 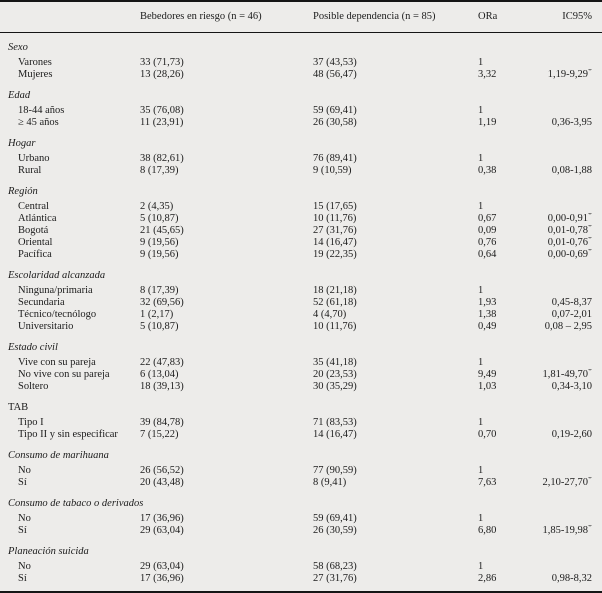 What do you see at coordinates (335, 206) in the screenshot?
I see `value-dependencia: 15 (17,65)` at bounding box center [335, 206].